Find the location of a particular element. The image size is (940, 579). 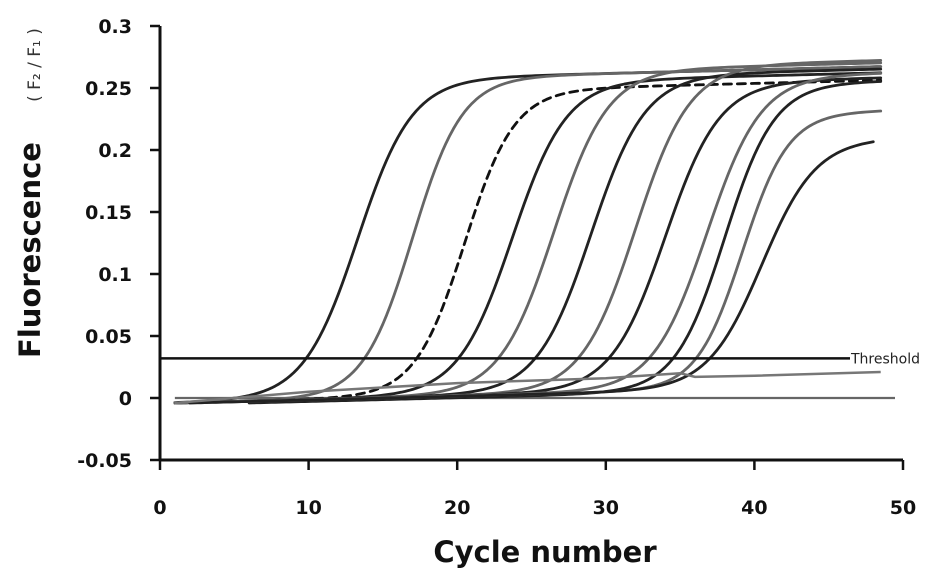

x-tick-label: 10 is located at coordinates (308, 508).